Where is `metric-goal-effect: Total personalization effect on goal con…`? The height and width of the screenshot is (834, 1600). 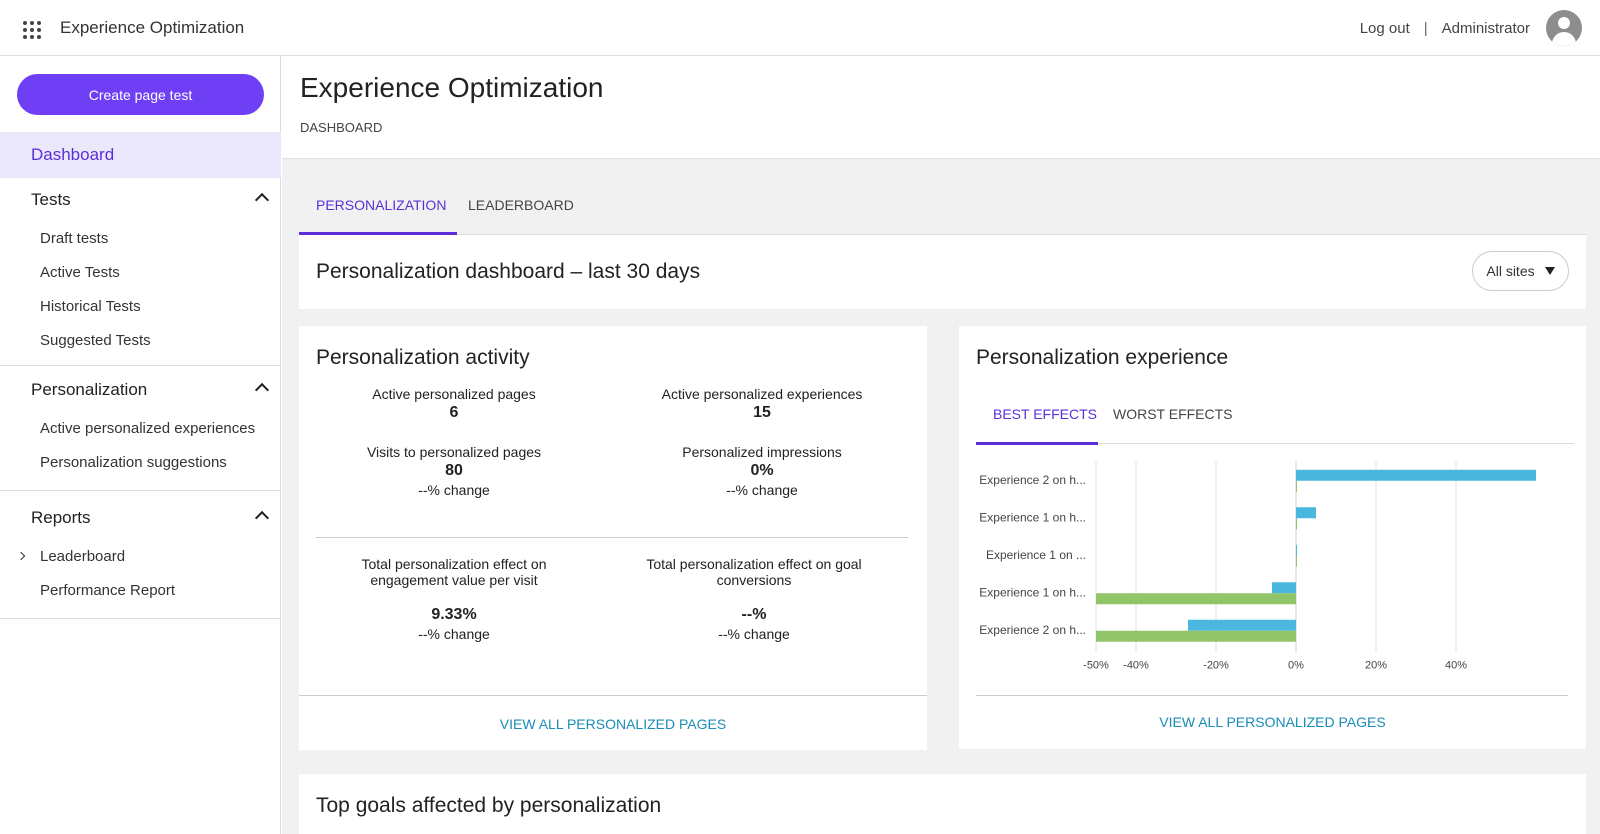 metric-goal-effect: Total personalization effect on goal con… is located at coordinates (754, 599).